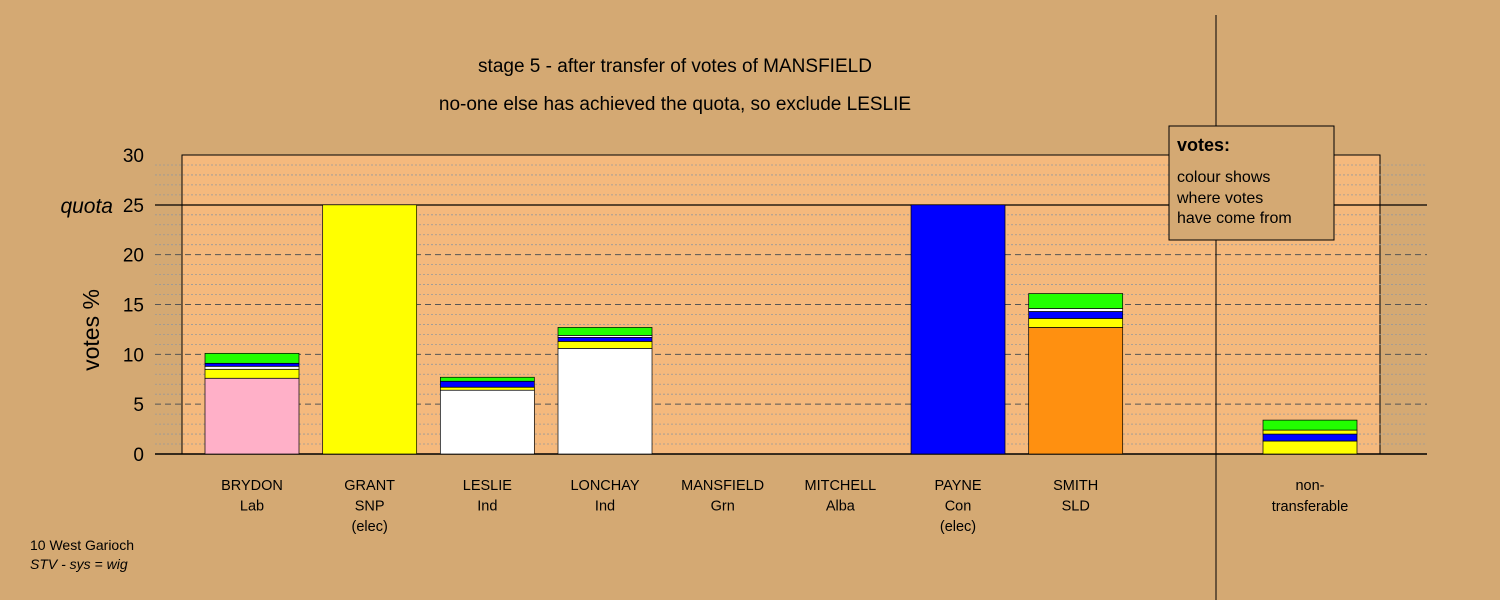 The height and width of the screenshot is (600, 1500). I want to click on legend-box, so click(1251, 183).